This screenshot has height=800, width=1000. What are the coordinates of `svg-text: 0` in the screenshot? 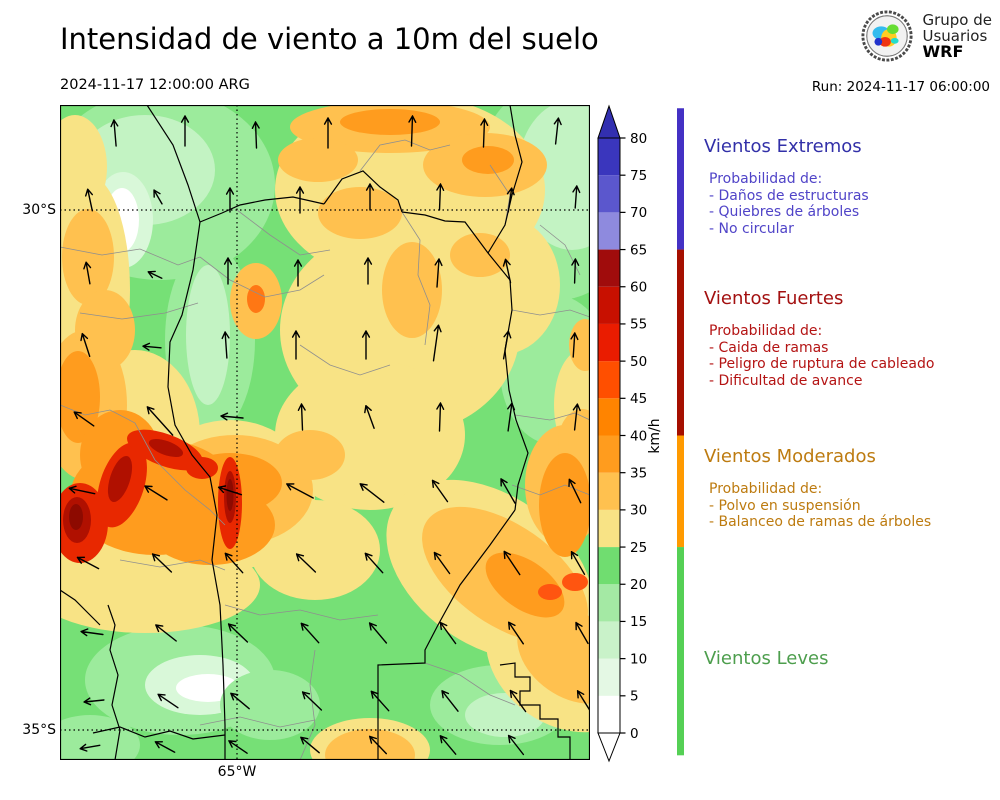 It's located at (634, 734).